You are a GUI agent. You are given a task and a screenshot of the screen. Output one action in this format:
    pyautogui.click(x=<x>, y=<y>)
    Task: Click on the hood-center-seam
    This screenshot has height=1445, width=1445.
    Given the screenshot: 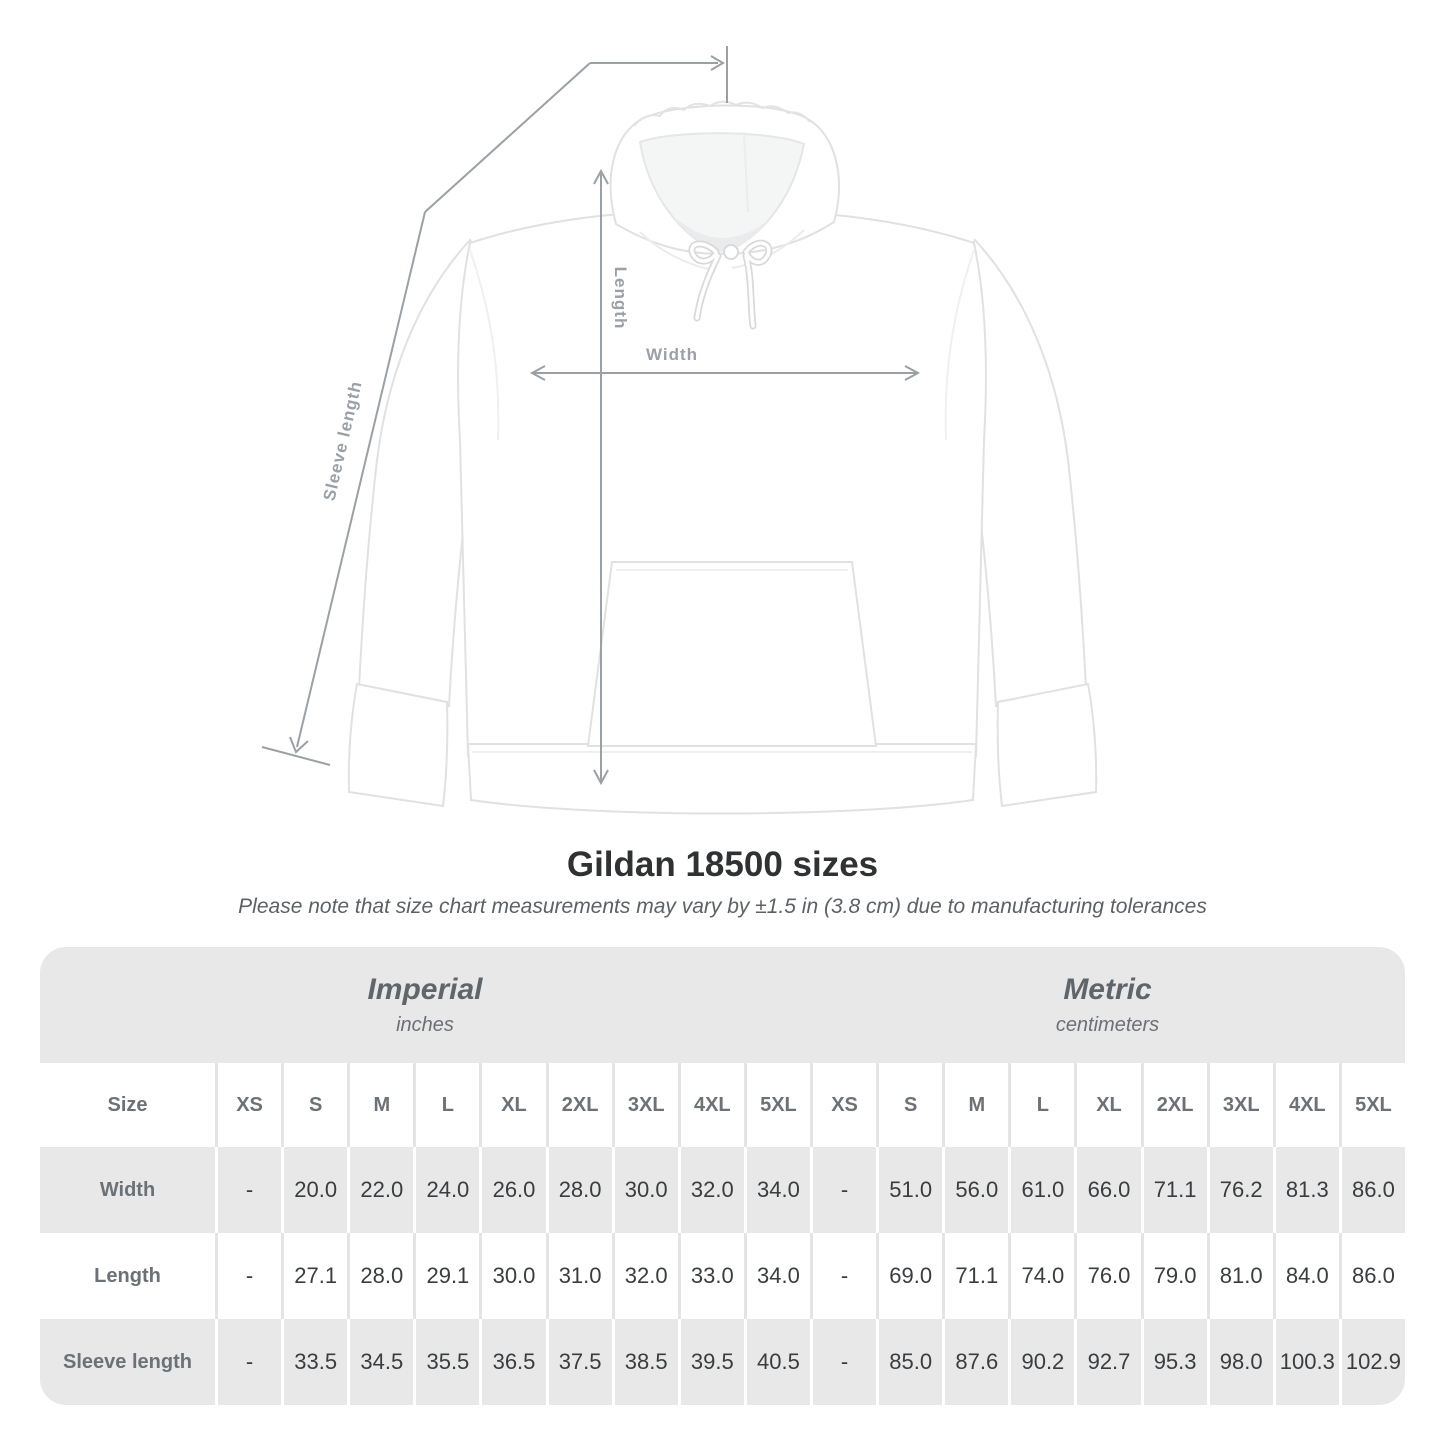 What is the action you would take?
    pyautogui.click(x=746, y=172)
    